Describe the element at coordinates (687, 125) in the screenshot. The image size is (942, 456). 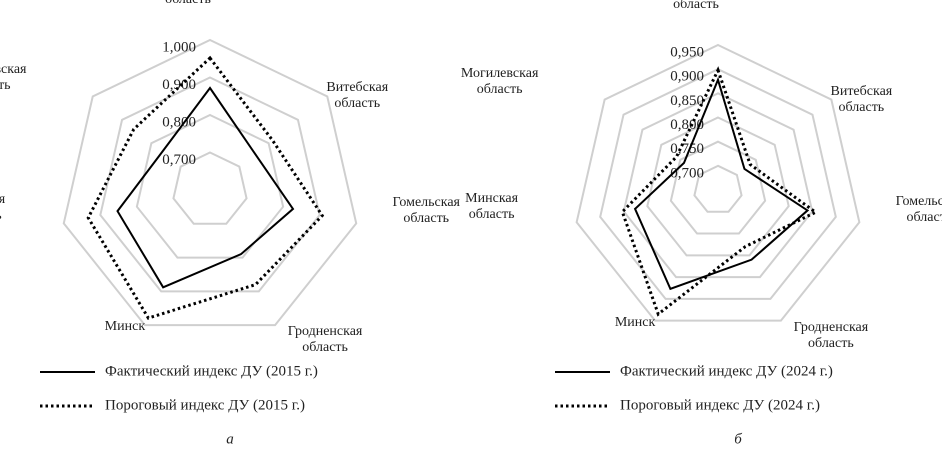
I see `y-tick-label: 0,800` at that location.